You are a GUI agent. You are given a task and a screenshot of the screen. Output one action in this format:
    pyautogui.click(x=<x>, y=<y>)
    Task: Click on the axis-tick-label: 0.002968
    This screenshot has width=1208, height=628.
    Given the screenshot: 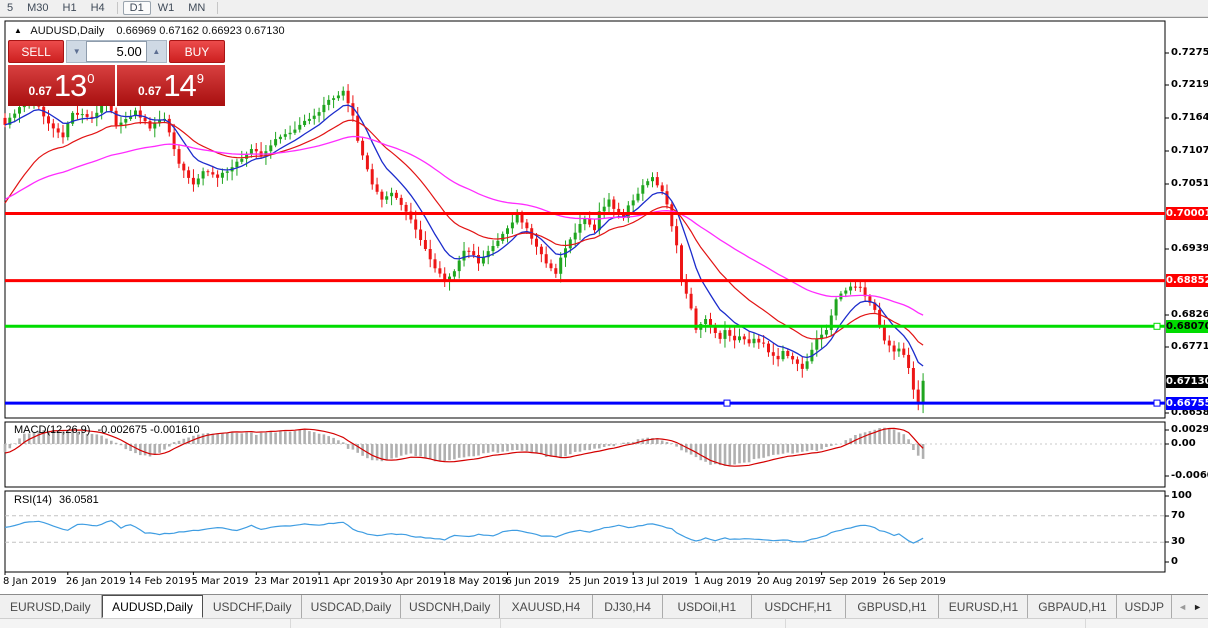 What is the action you would take?
    pyautogui.click(x=1189, y=429)
    